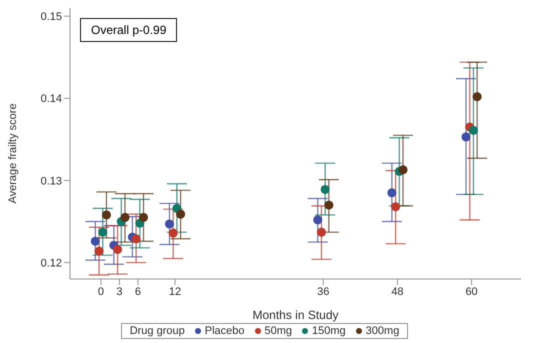 The width and height of the screenshot is (535, 343). Describe the element at coordinates (383, 331) in the screenshot. I see `legend-label: 300mg` at that location.